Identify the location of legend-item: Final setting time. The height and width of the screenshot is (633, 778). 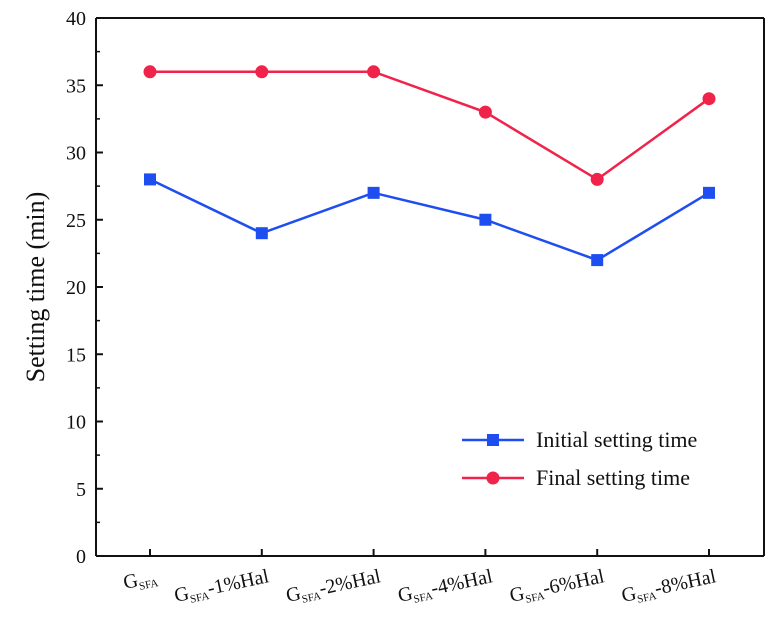
(576, 477).